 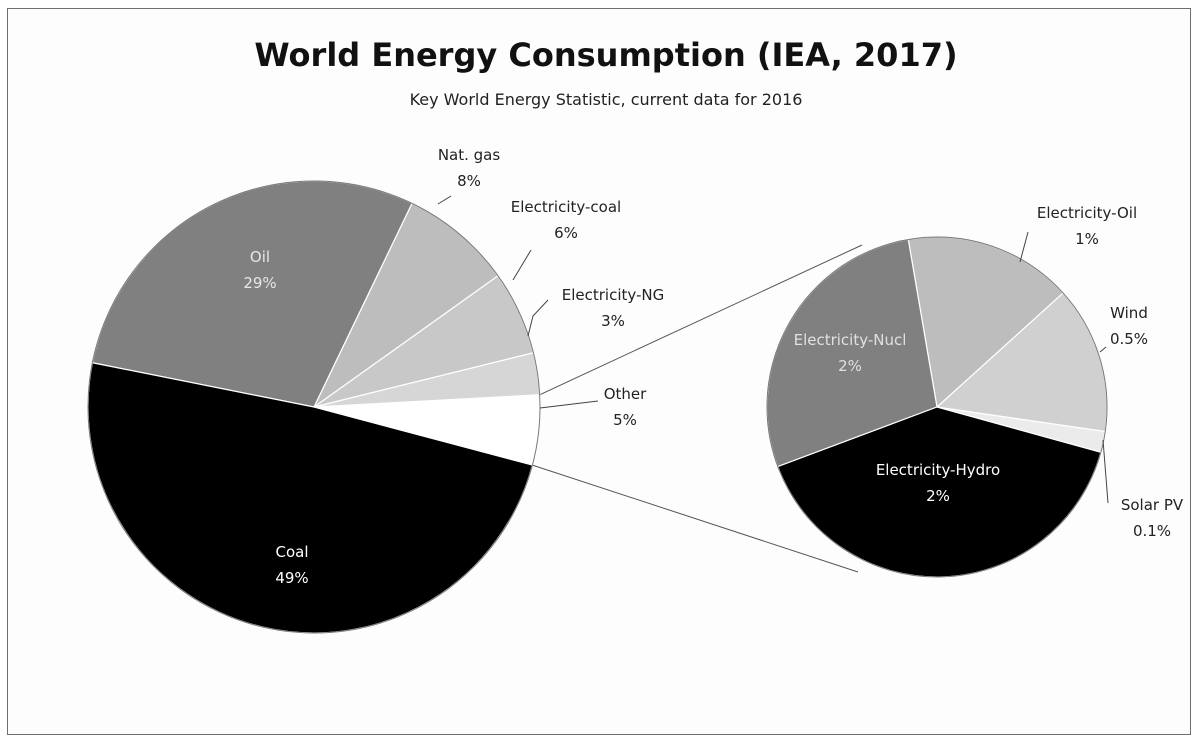 What do you see at coordinates (444, 200) in the screenshot?
I see `leader-line-nat-gas` at bounding box center [444, 200].